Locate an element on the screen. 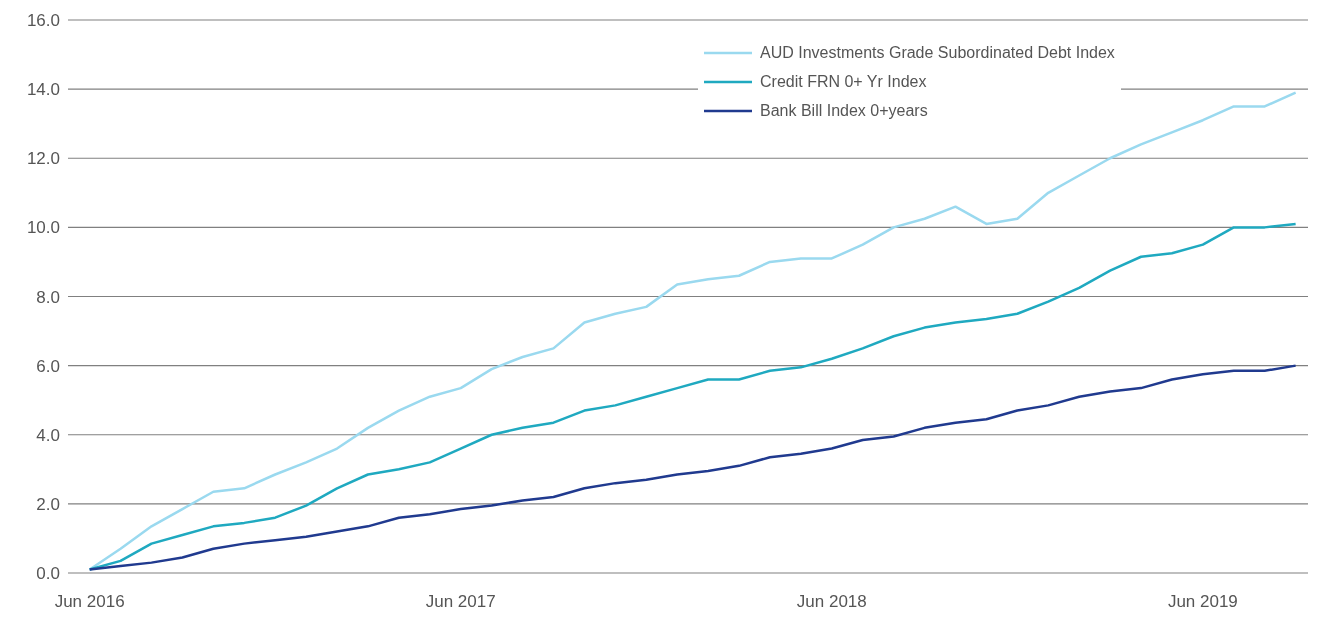  y-tick-label: 0.0 is located at coordinates (48, 574).